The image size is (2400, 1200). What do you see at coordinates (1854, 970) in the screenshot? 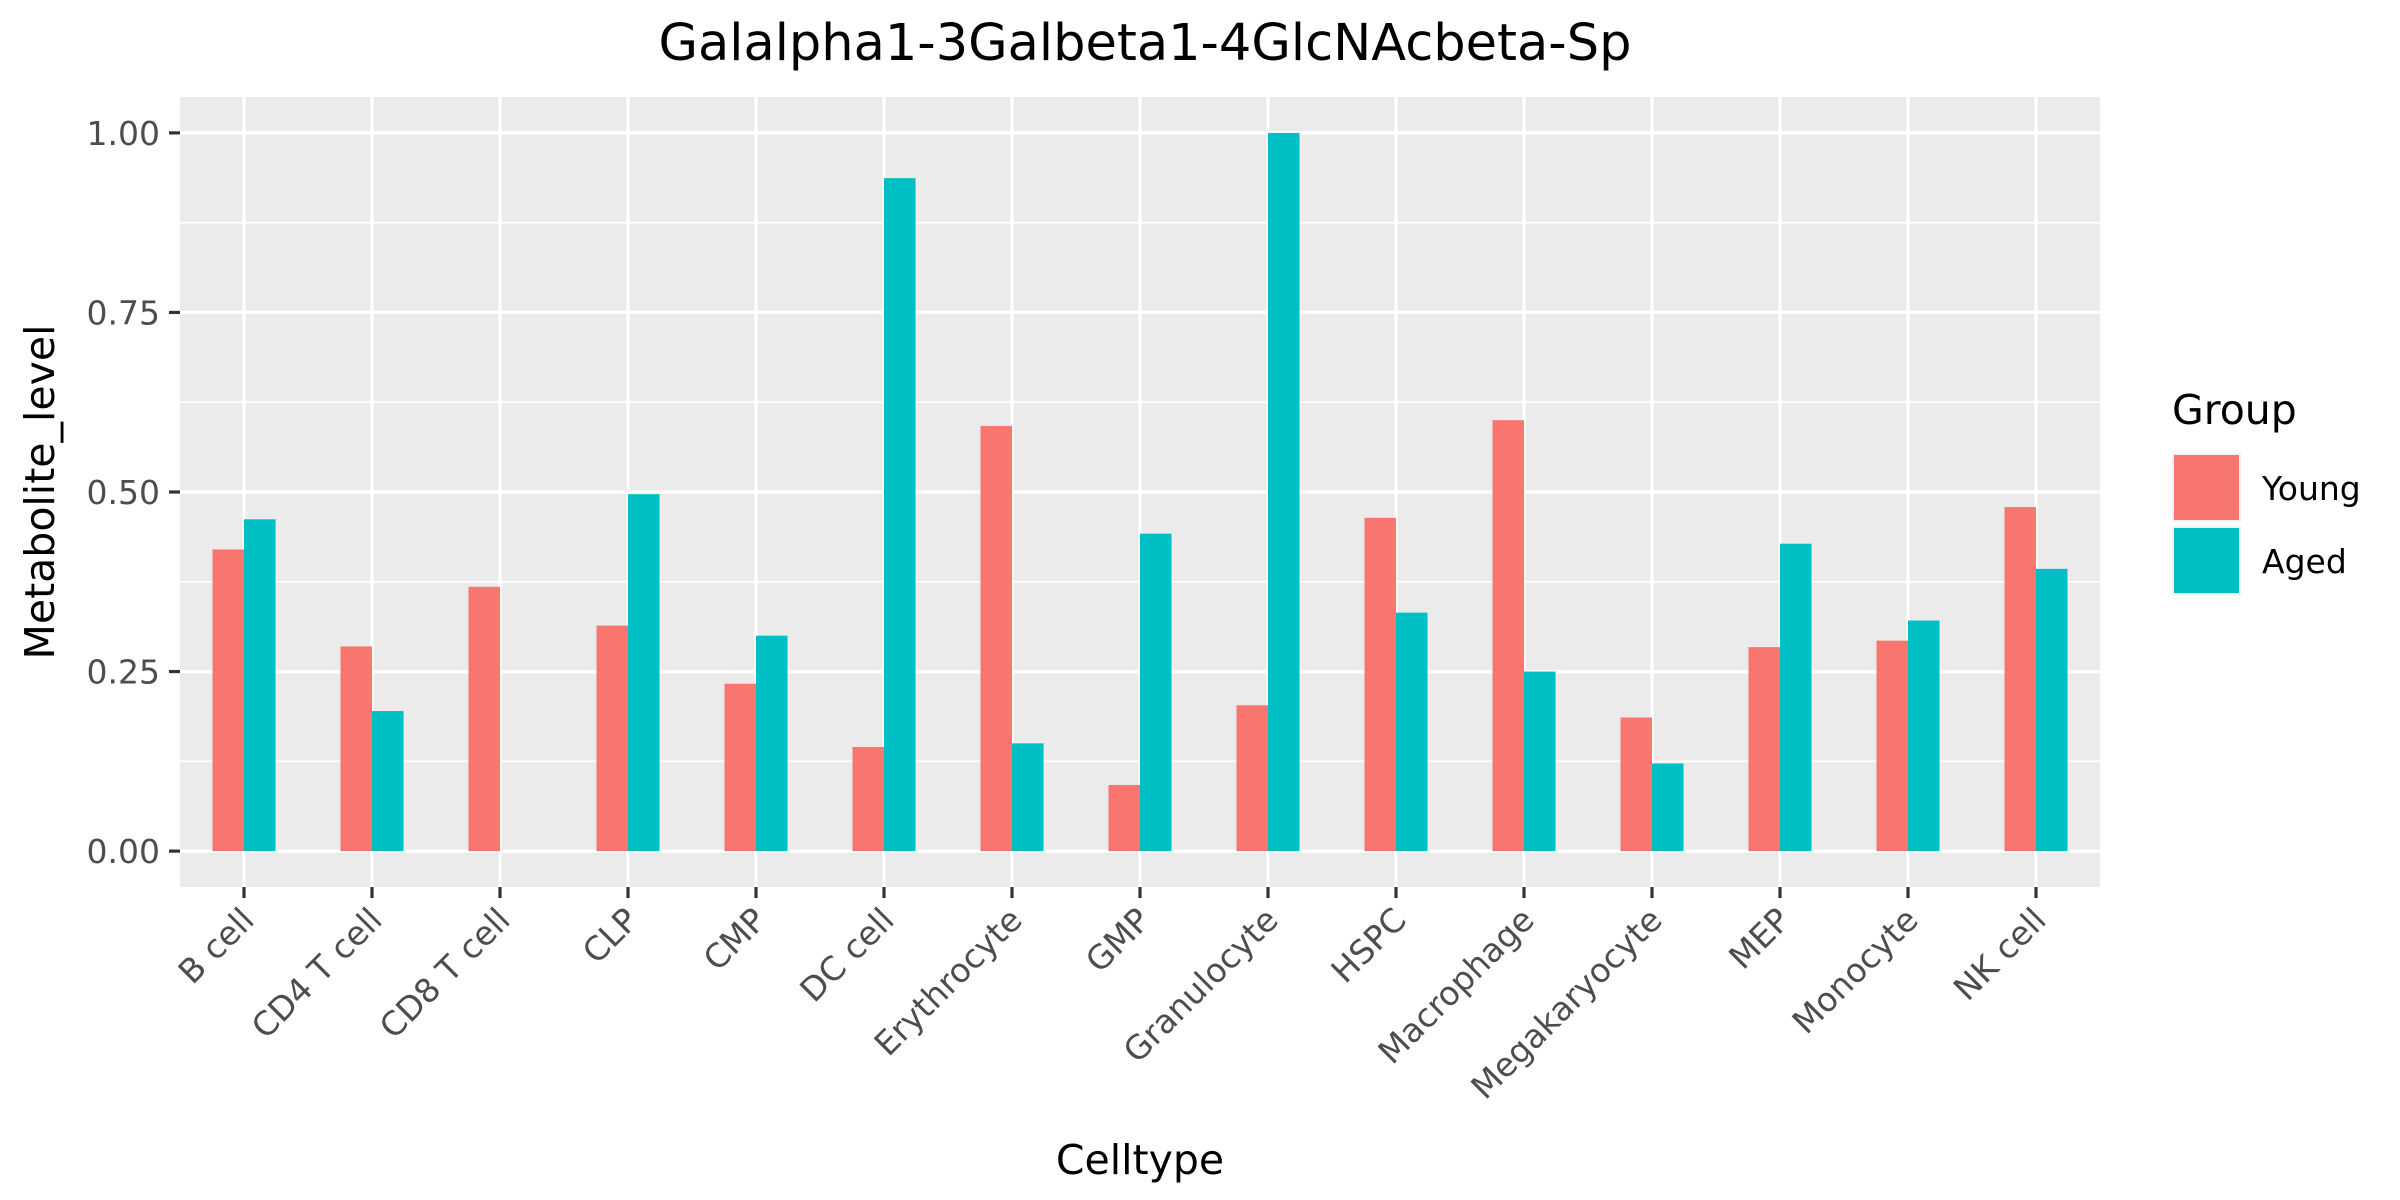
I see `x-tick-label: Monocyte` at bounding box center [1854, 970].